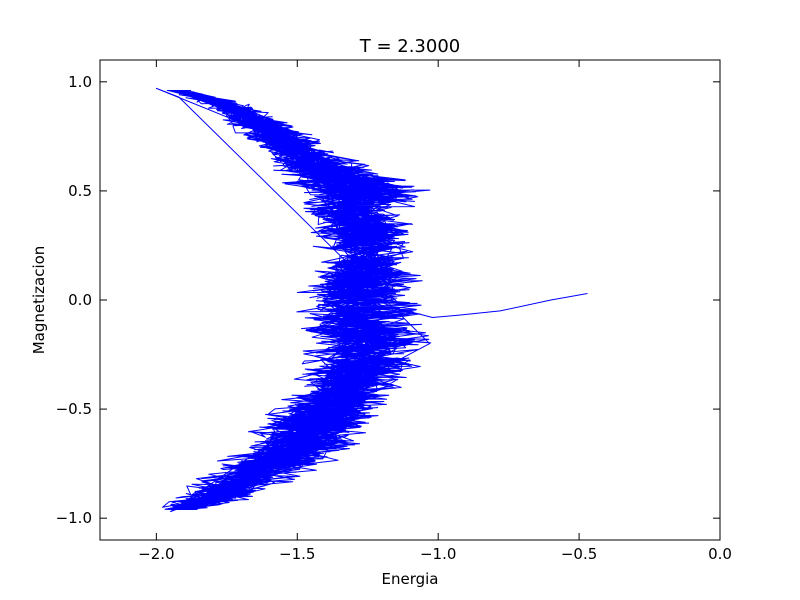  I want to click on y-axis-title: Magnetizacion, so click(39, 300).